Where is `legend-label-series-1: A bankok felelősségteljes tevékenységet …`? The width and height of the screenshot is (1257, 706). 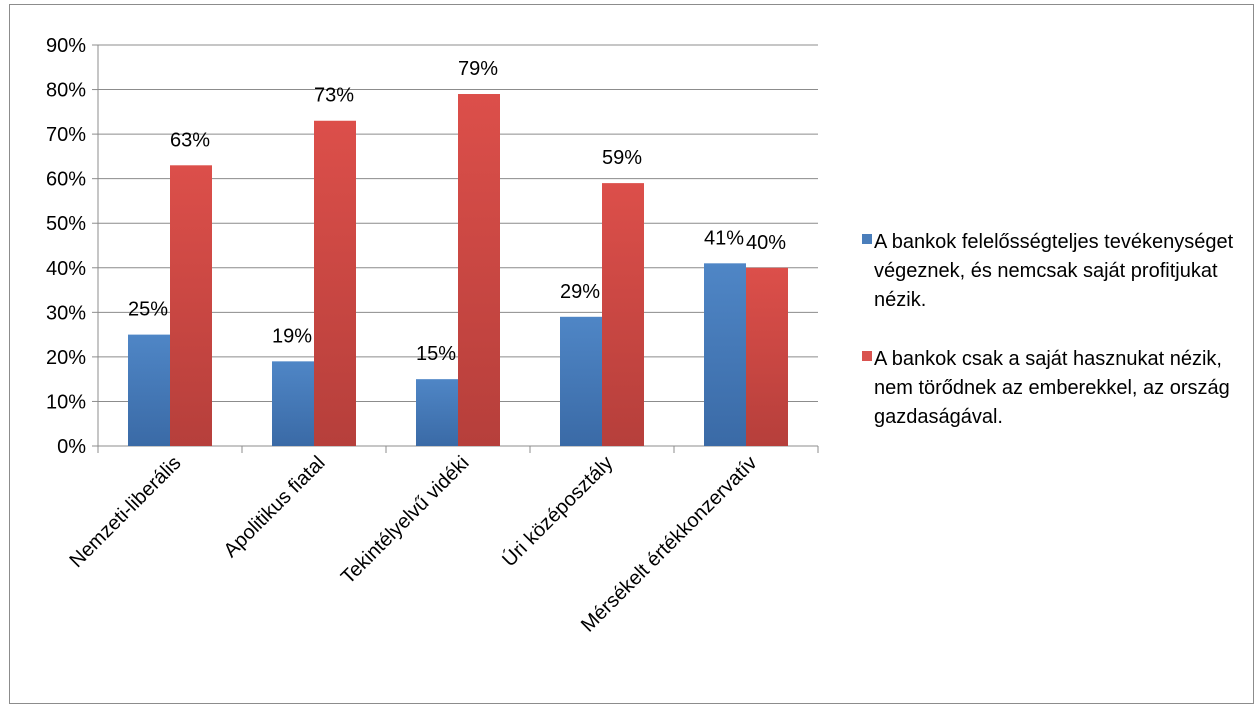
legend-label-series-1: A bankok felelősségteljes tevékenységet … is located at coordinates (1054, 271).